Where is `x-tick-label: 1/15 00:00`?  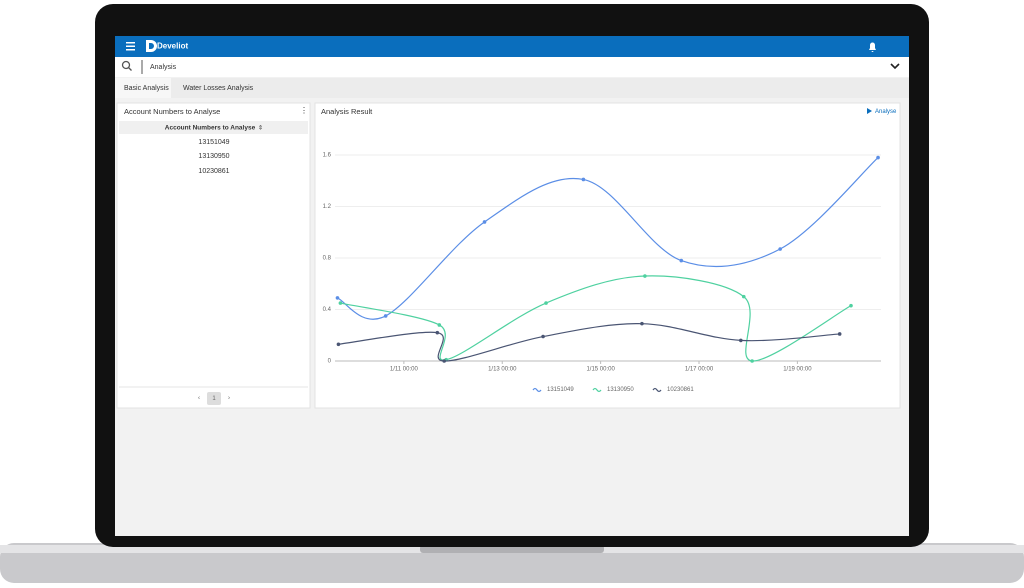
x-tick-label: 1/15 00:00 is located at coordinates (600, 370).